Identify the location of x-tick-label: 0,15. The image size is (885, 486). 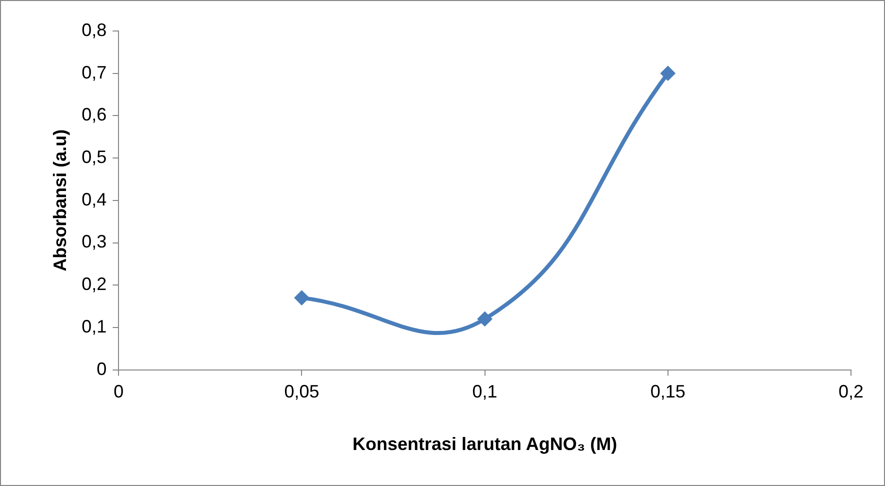
(668, 392).